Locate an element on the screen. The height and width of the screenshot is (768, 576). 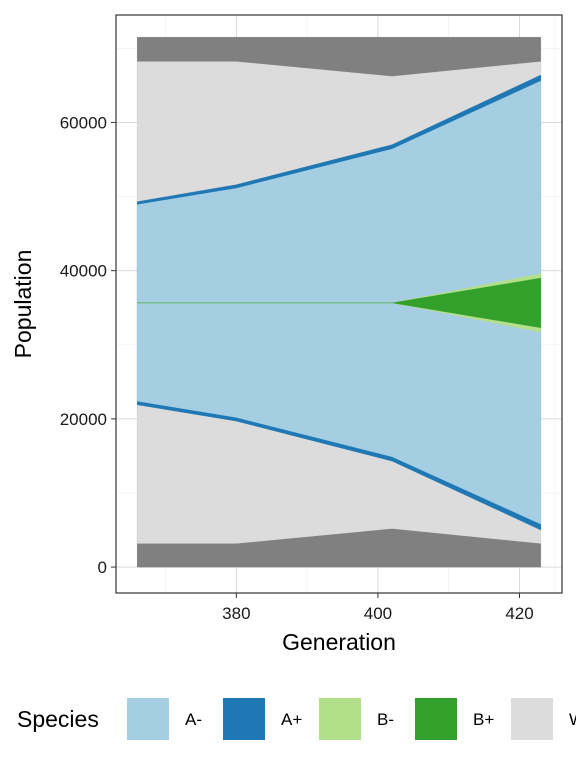
x-axis-title: Generation is located at coordinates (339, 642).